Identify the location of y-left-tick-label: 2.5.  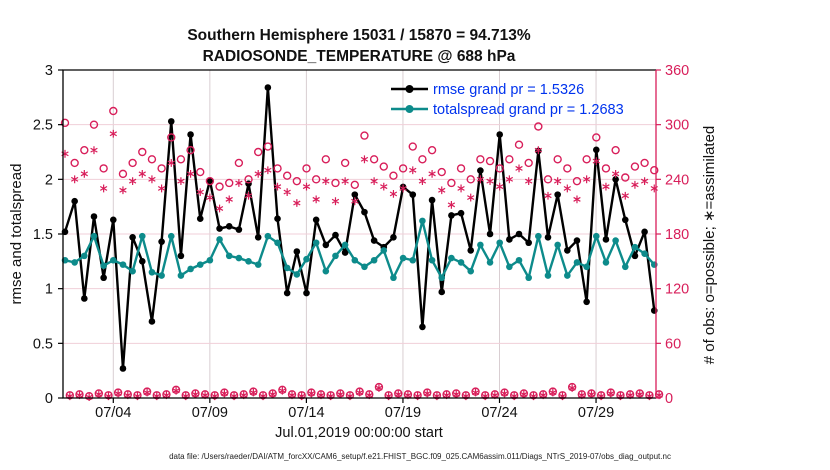
(43, 126).